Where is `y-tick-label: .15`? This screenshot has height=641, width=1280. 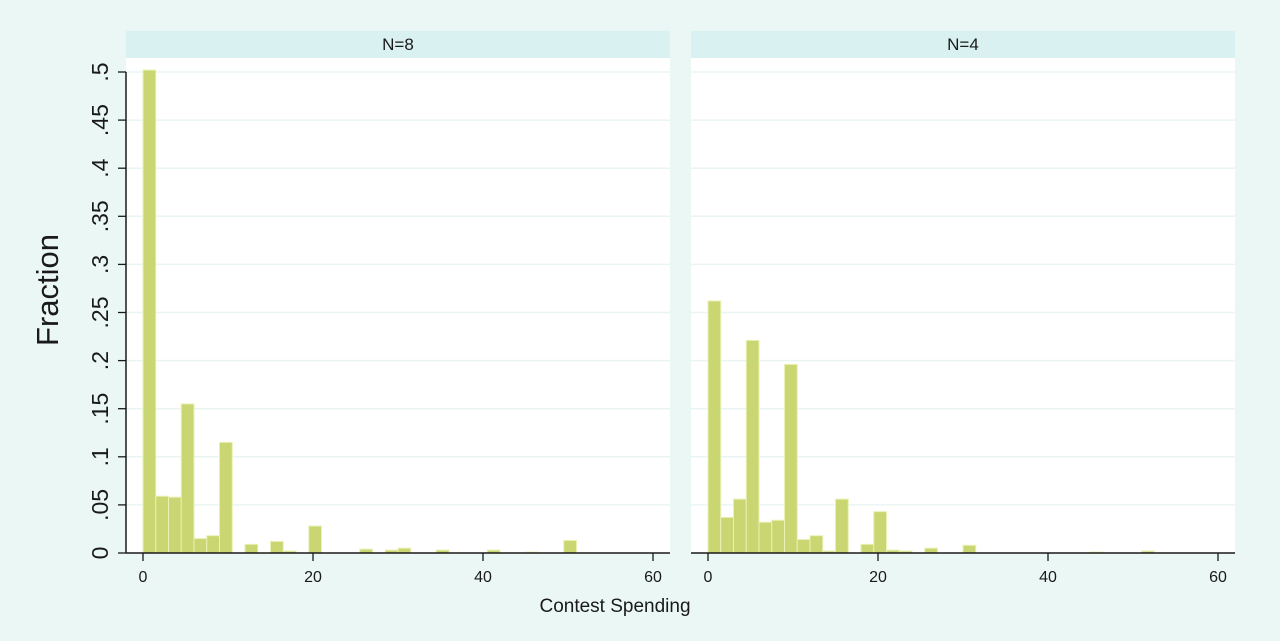 y-tick-label: .15 is located at coordinates (100, 409).